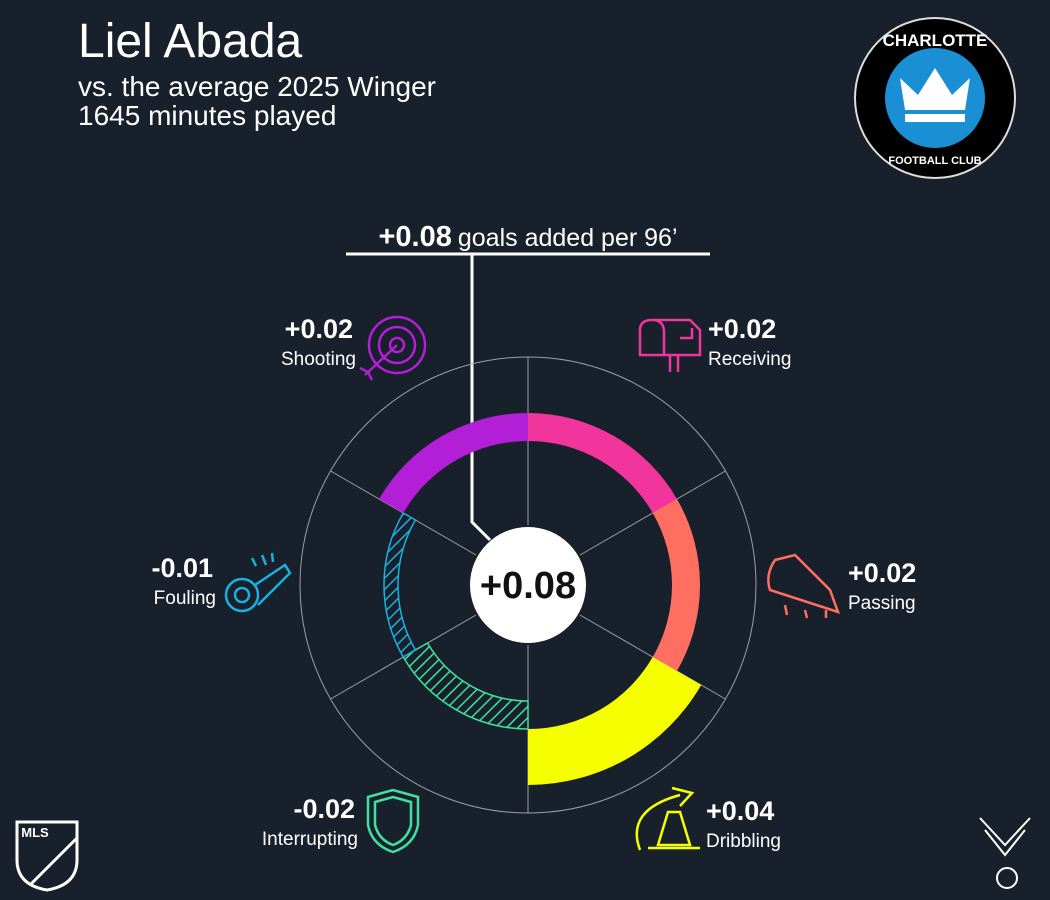 The width and height of the screenshot is (1050, 900). Describe the element at coordinates (182, 568) in the screenshot. I see `value-label: -0.01` at that location.